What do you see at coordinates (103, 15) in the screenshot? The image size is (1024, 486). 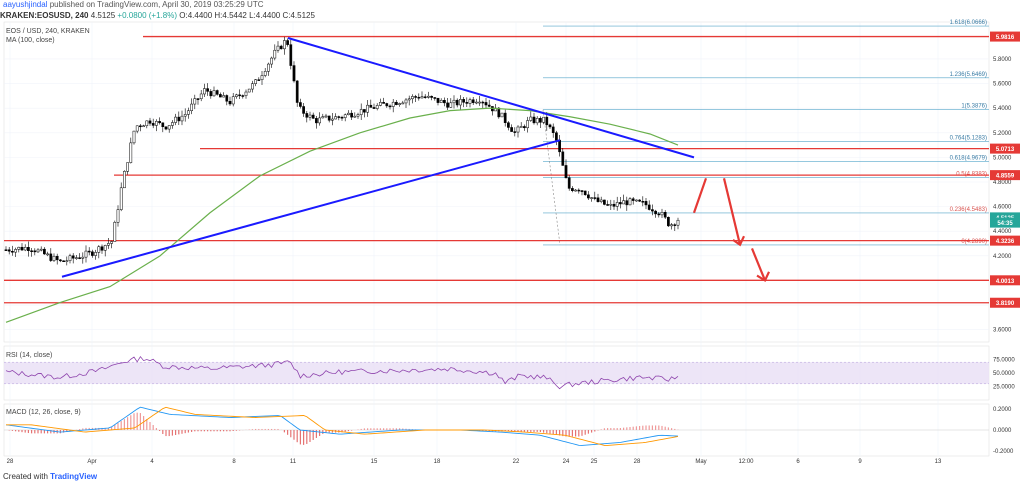 I see `last-price: 4.5125` at bounding box center [103, 15].